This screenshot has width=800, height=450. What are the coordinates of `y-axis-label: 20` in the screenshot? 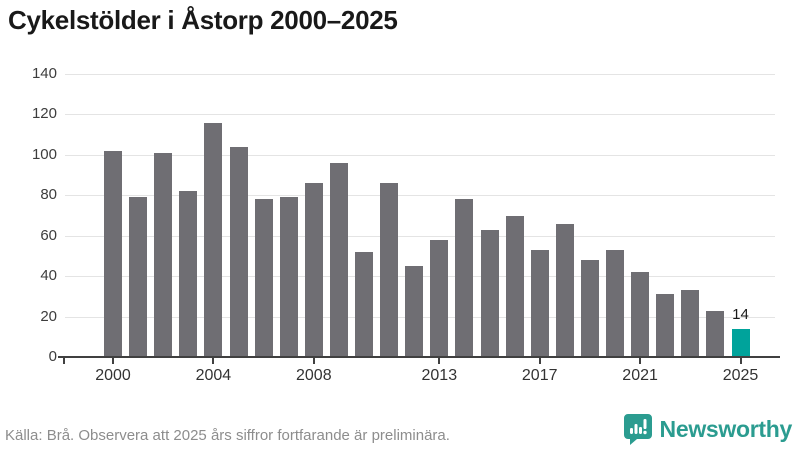 It's located at (48, 316).